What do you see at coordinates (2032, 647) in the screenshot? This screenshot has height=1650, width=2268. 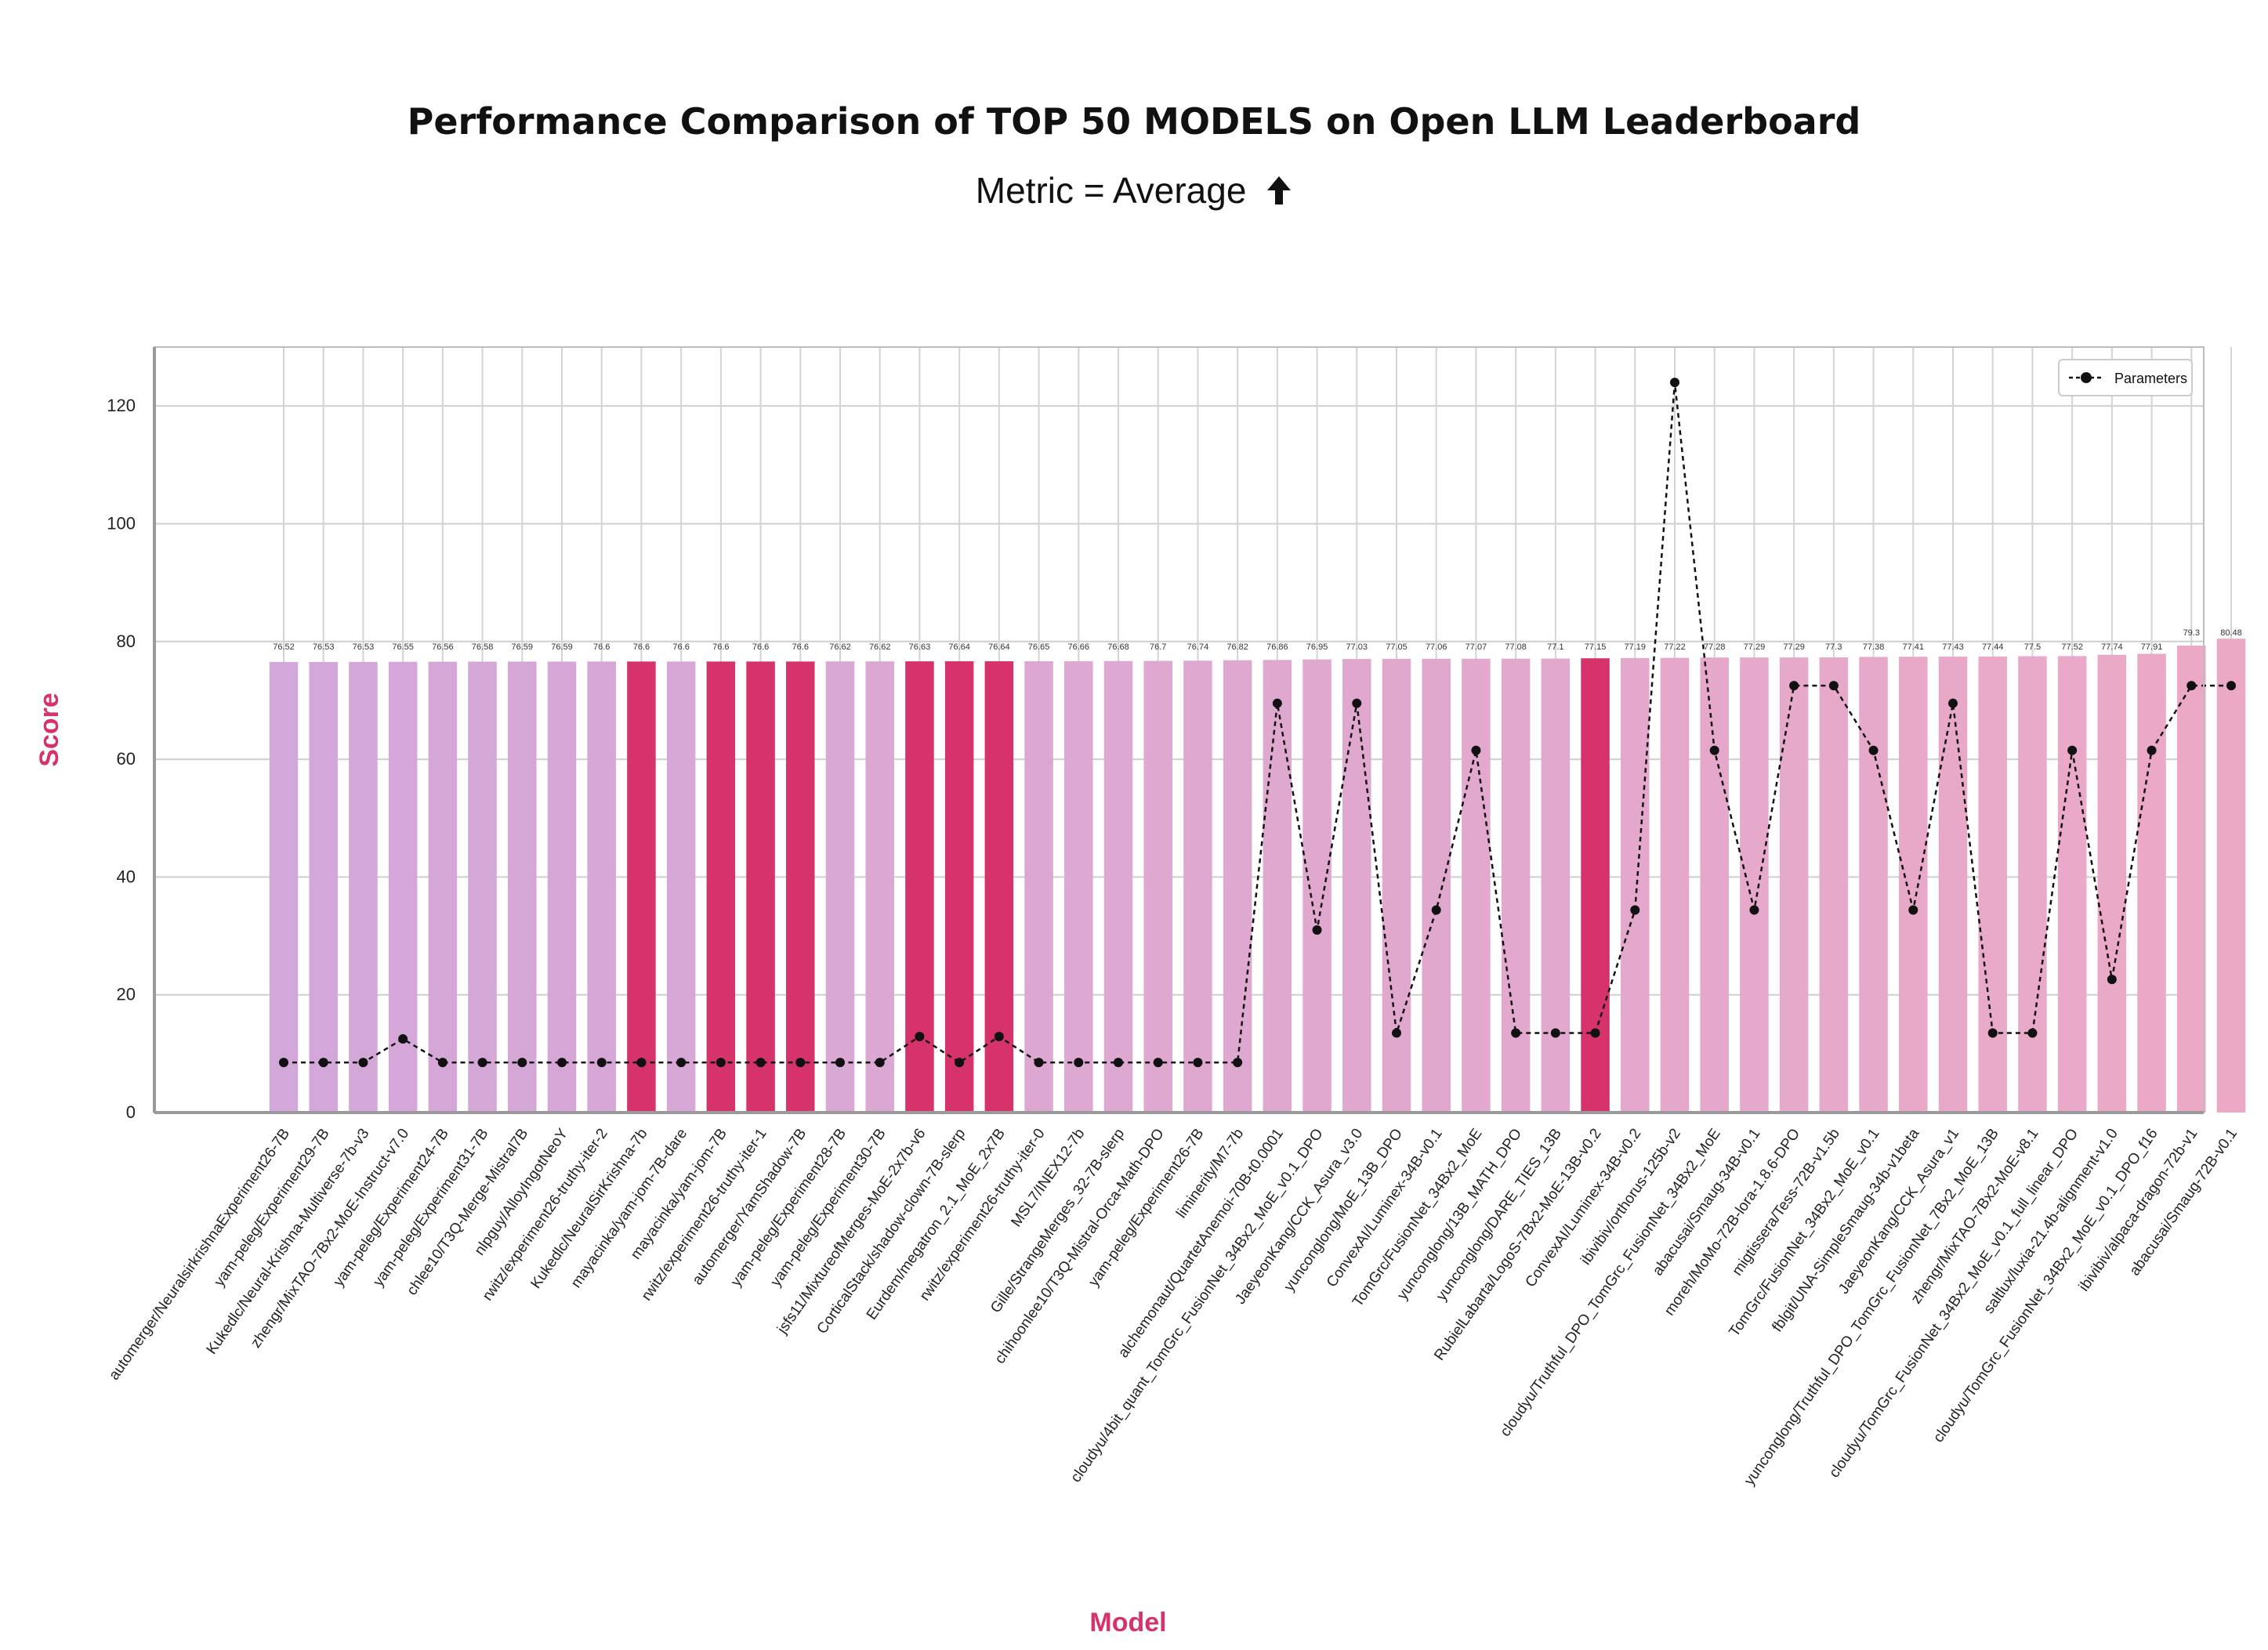 I see `bar-value-label: 77.5` at bounding box center [2032, 647].